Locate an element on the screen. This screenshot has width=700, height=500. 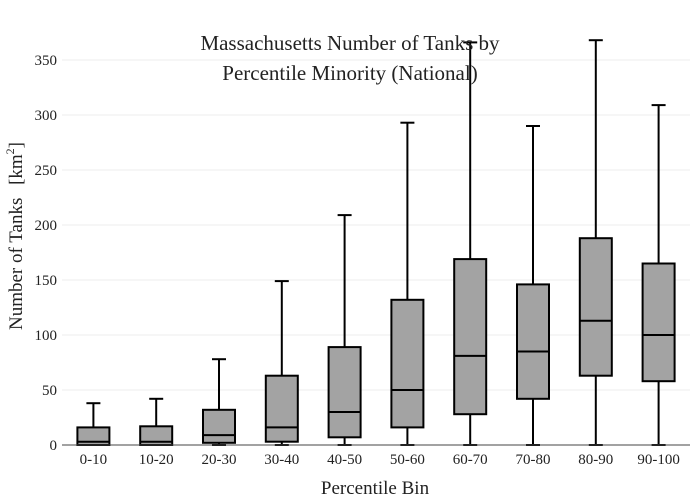
y-axis-label: Number of Tanks [km2] is located at coordinates (15, 236).